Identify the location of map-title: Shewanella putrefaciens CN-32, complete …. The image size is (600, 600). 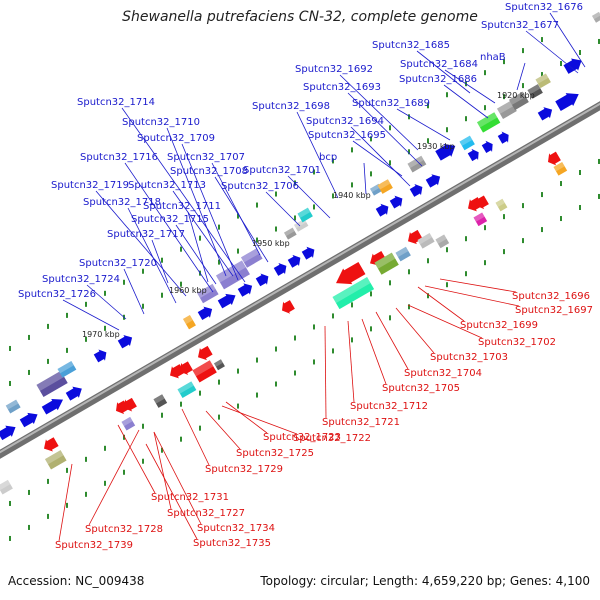
(300, 17).